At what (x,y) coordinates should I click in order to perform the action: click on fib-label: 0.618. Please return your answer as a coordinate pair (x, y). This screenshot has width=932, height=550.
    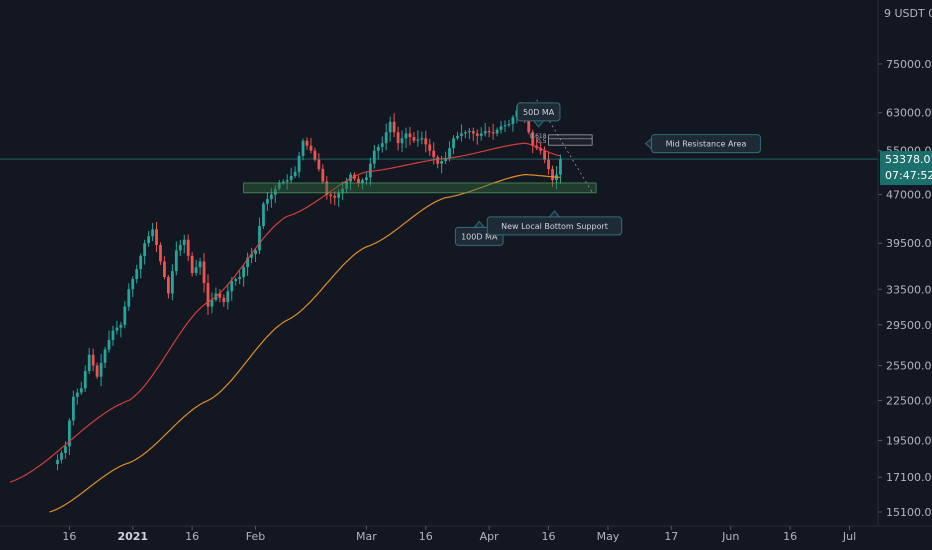
    Looking at the image, I should click on (537, 136).